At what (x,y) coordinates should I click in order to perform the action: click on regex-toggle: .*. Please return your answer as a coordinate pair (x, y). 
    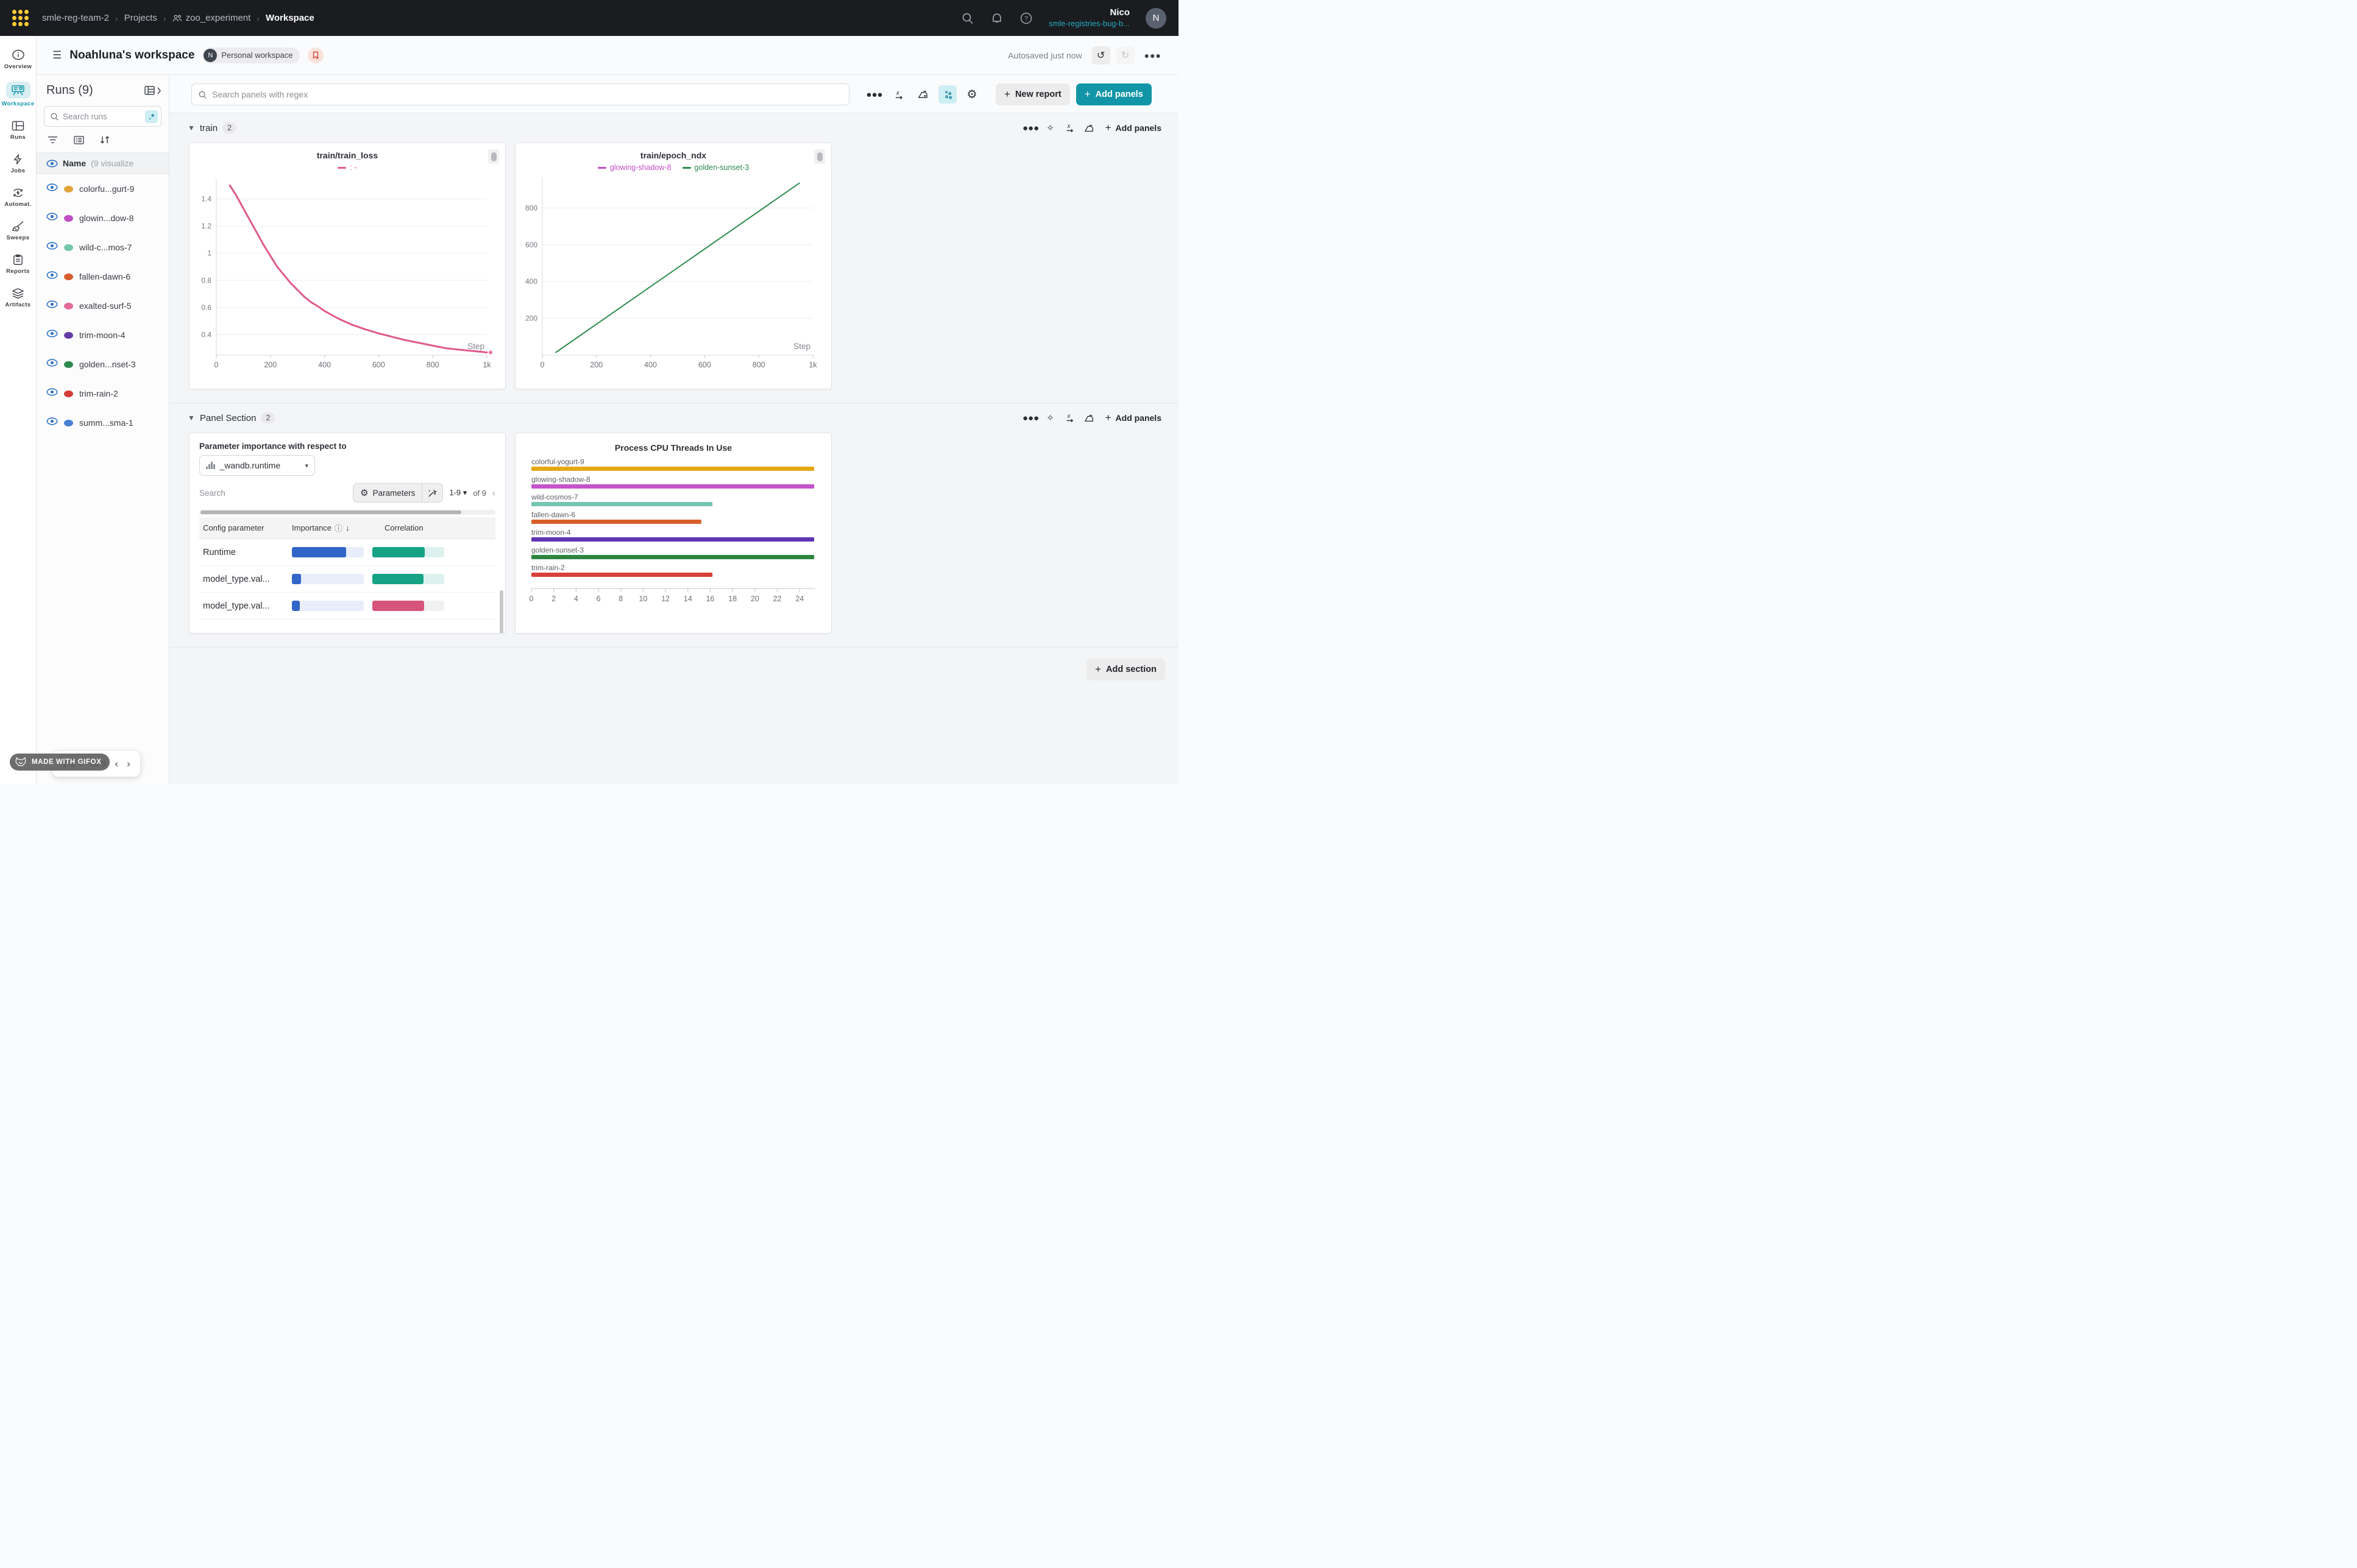
    Looking at the image, I should click on (151, 116).